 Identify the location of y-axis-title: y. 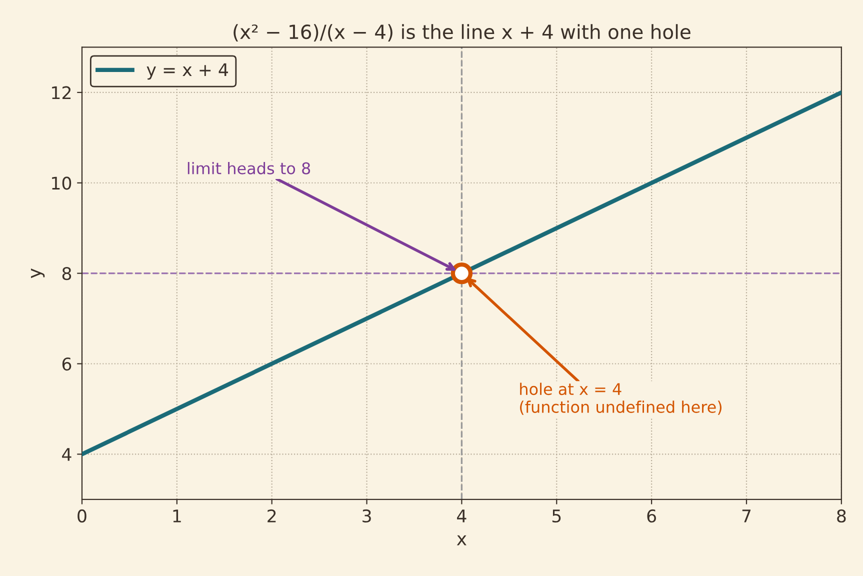
(37, 273).